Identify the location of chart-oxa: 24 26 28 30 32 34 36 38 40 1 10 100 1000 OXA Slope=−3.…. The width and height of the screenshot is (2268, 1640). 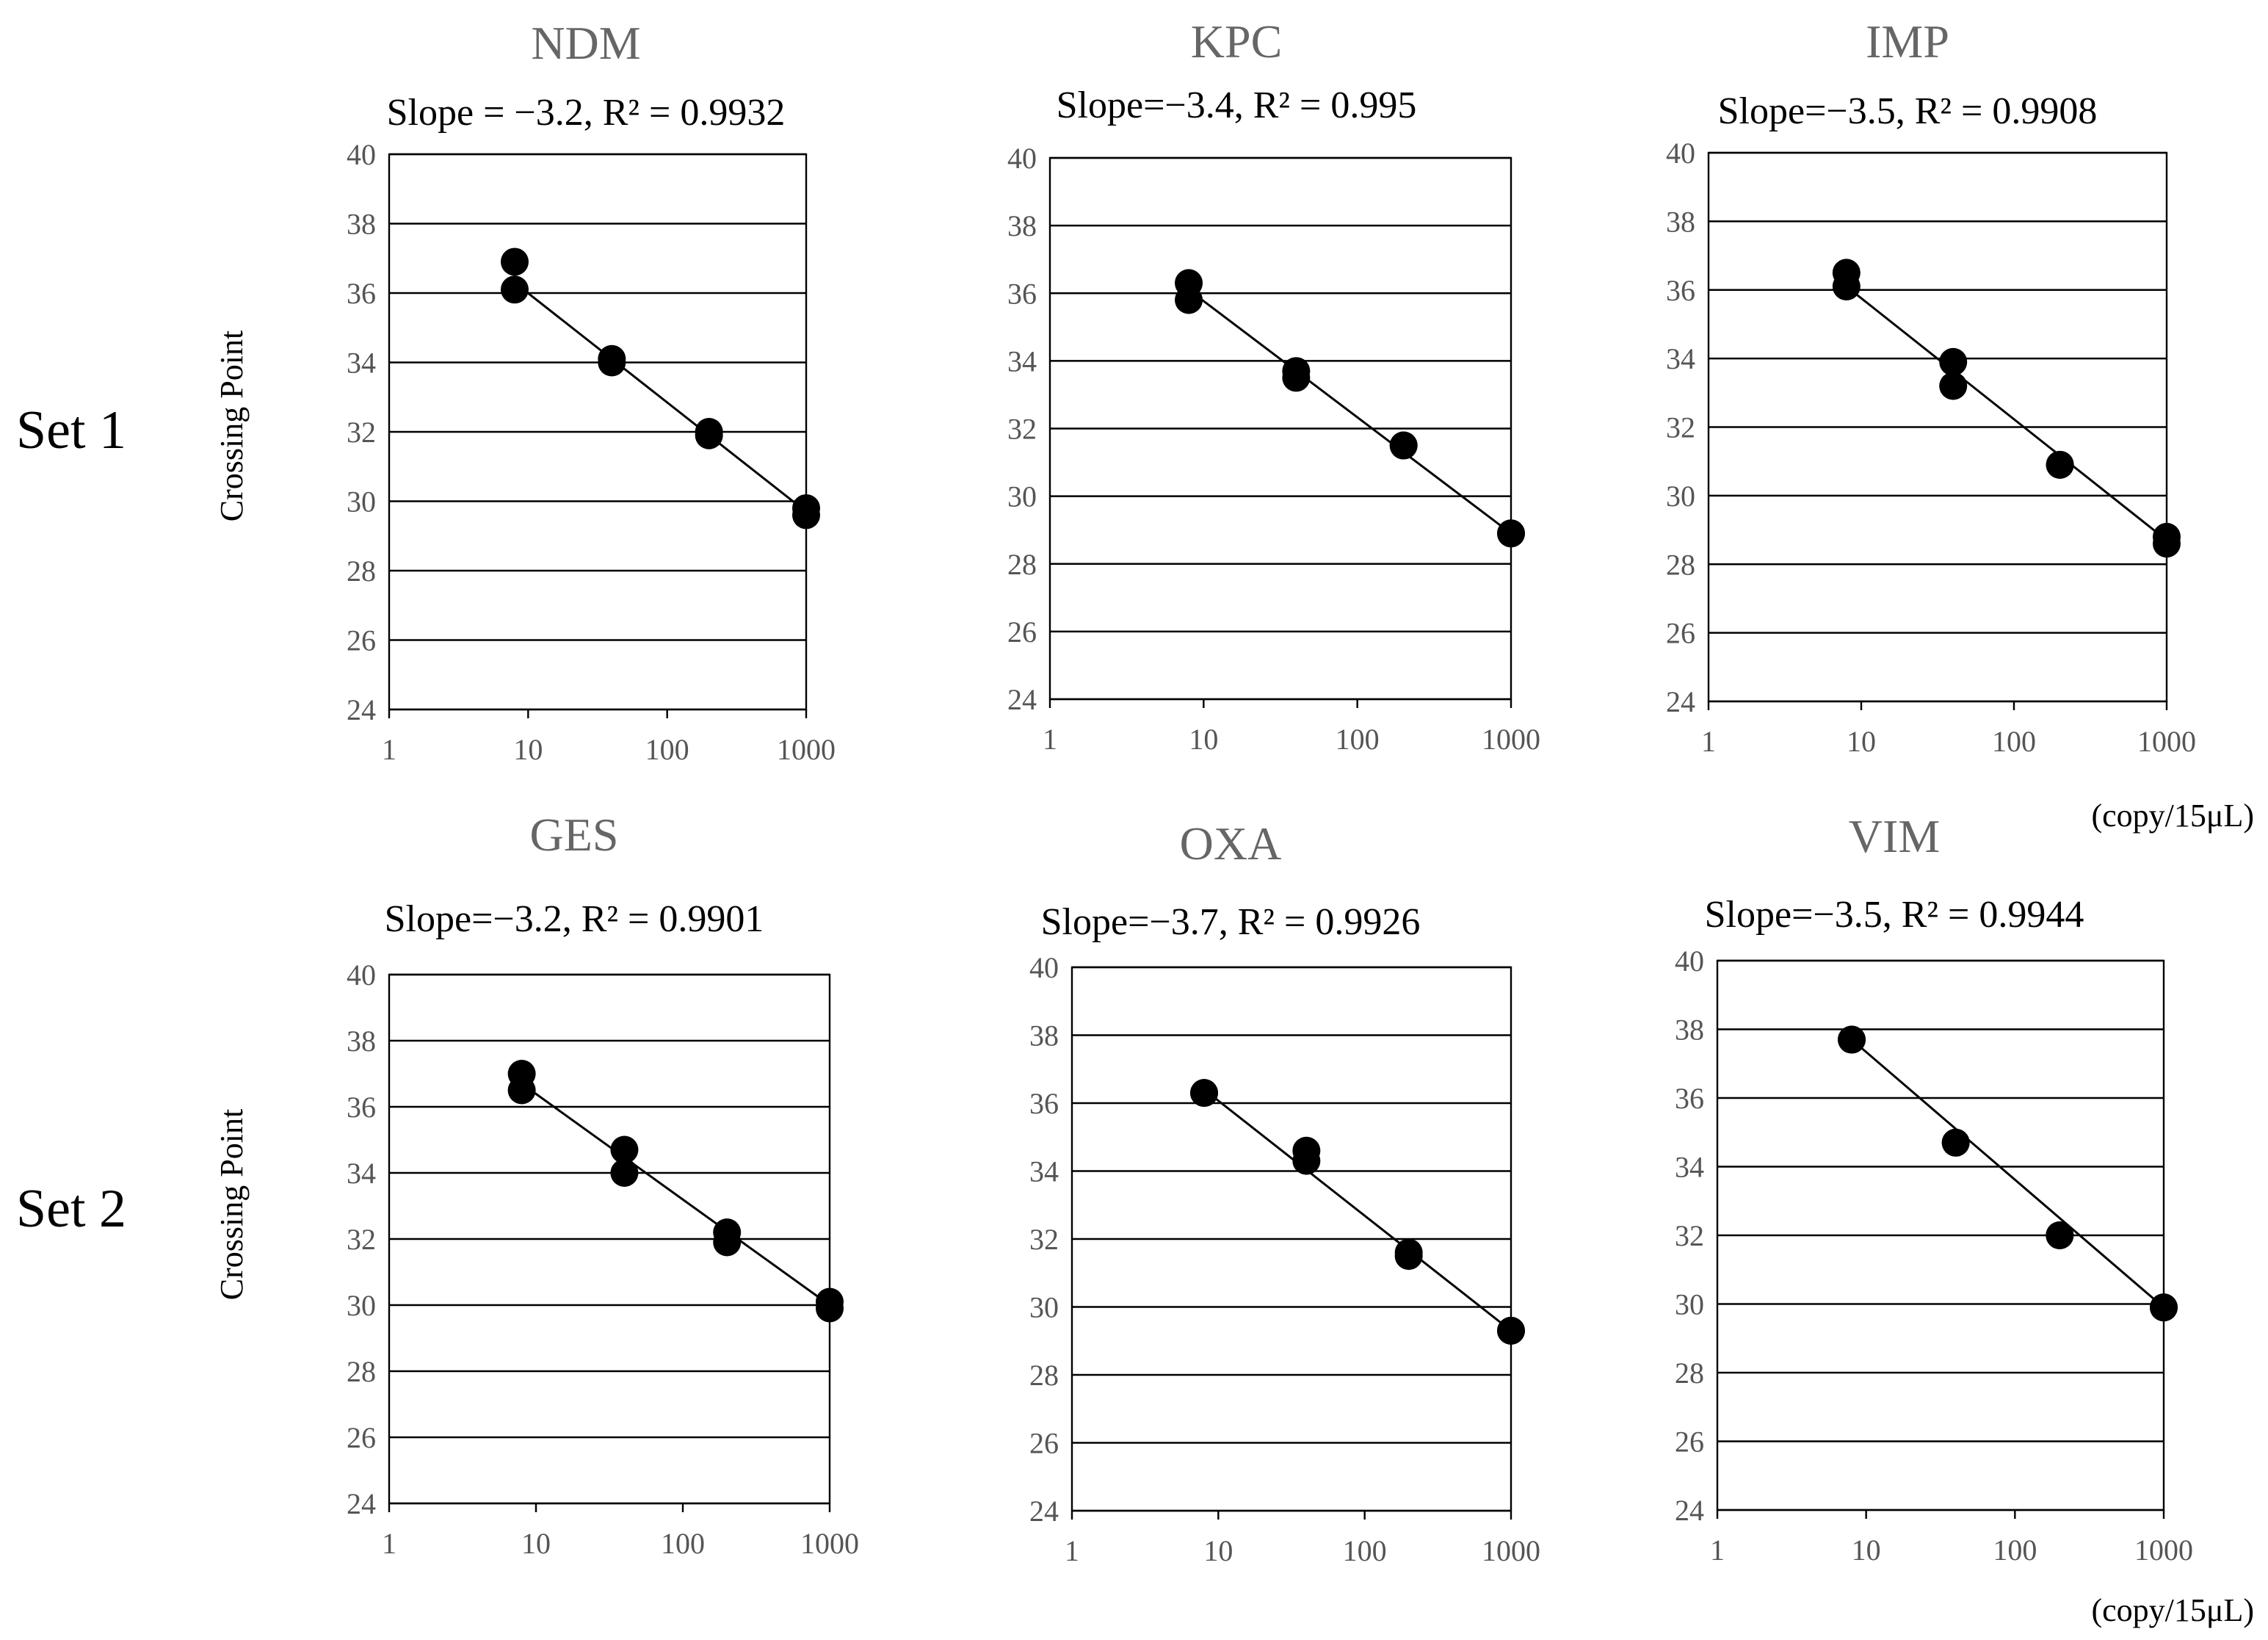
(1284, 1192).